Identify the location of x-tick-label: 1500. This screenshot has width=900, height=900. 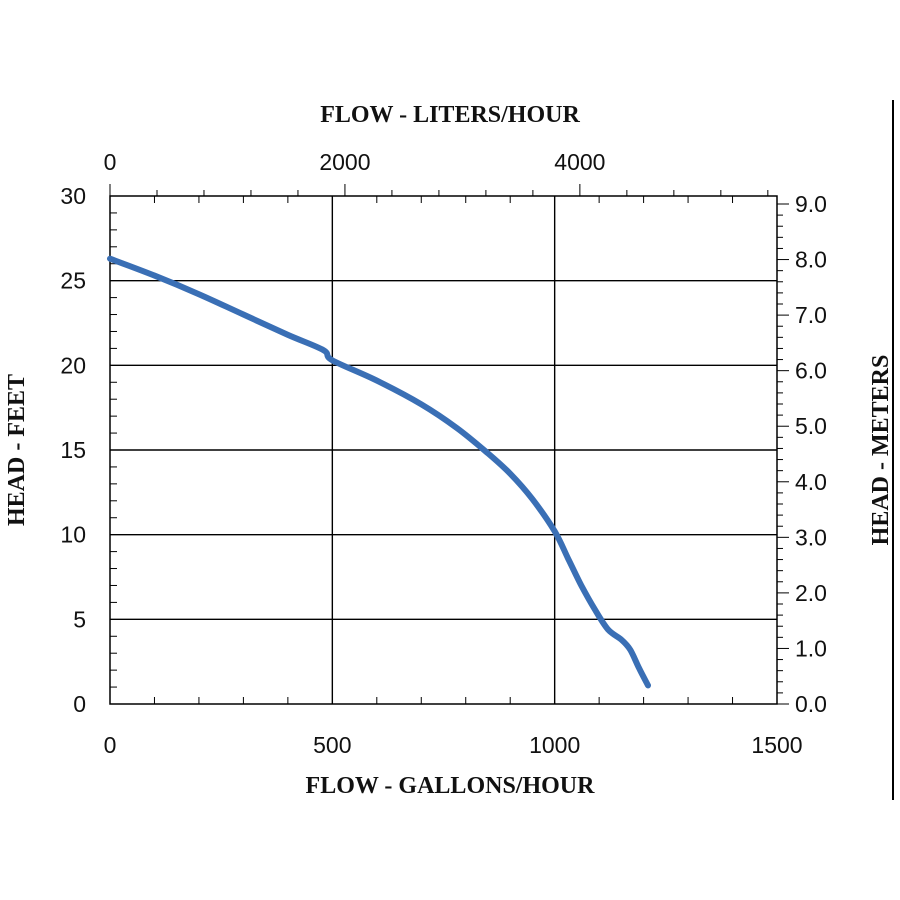
(776, 745).